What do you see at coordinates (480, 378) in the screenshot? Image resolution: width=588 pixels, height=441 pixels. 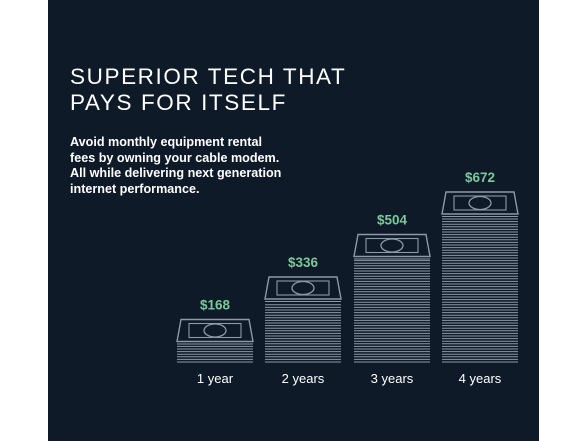 I see `bar-category-label: 4 years` at bounding box center [480, 378].